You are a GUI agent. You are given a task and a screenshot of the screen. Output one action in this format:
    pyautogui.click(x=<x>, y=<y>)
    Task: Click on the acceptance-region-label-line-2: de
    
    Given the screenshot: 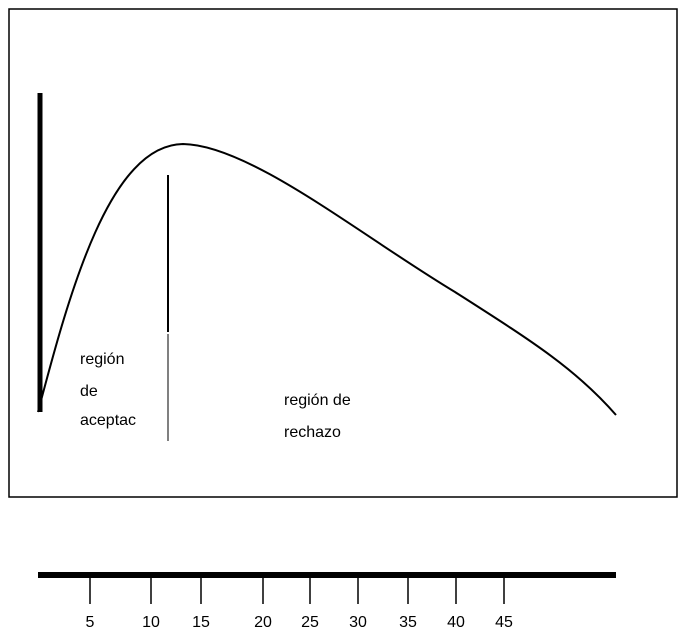 What is the action you would take?
    pyautogui.click(x=89, y=391)
    